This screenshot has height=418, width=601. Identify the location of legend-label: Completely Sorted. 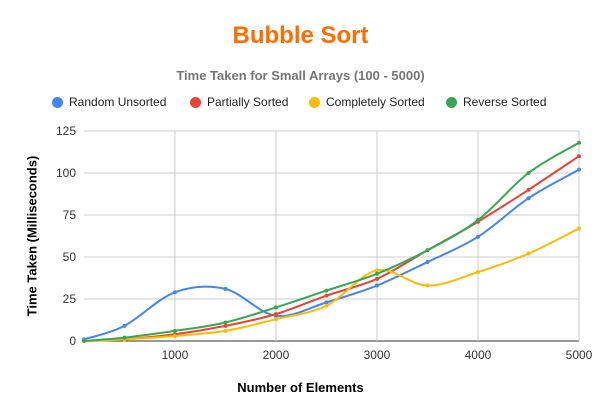
(375, 102).